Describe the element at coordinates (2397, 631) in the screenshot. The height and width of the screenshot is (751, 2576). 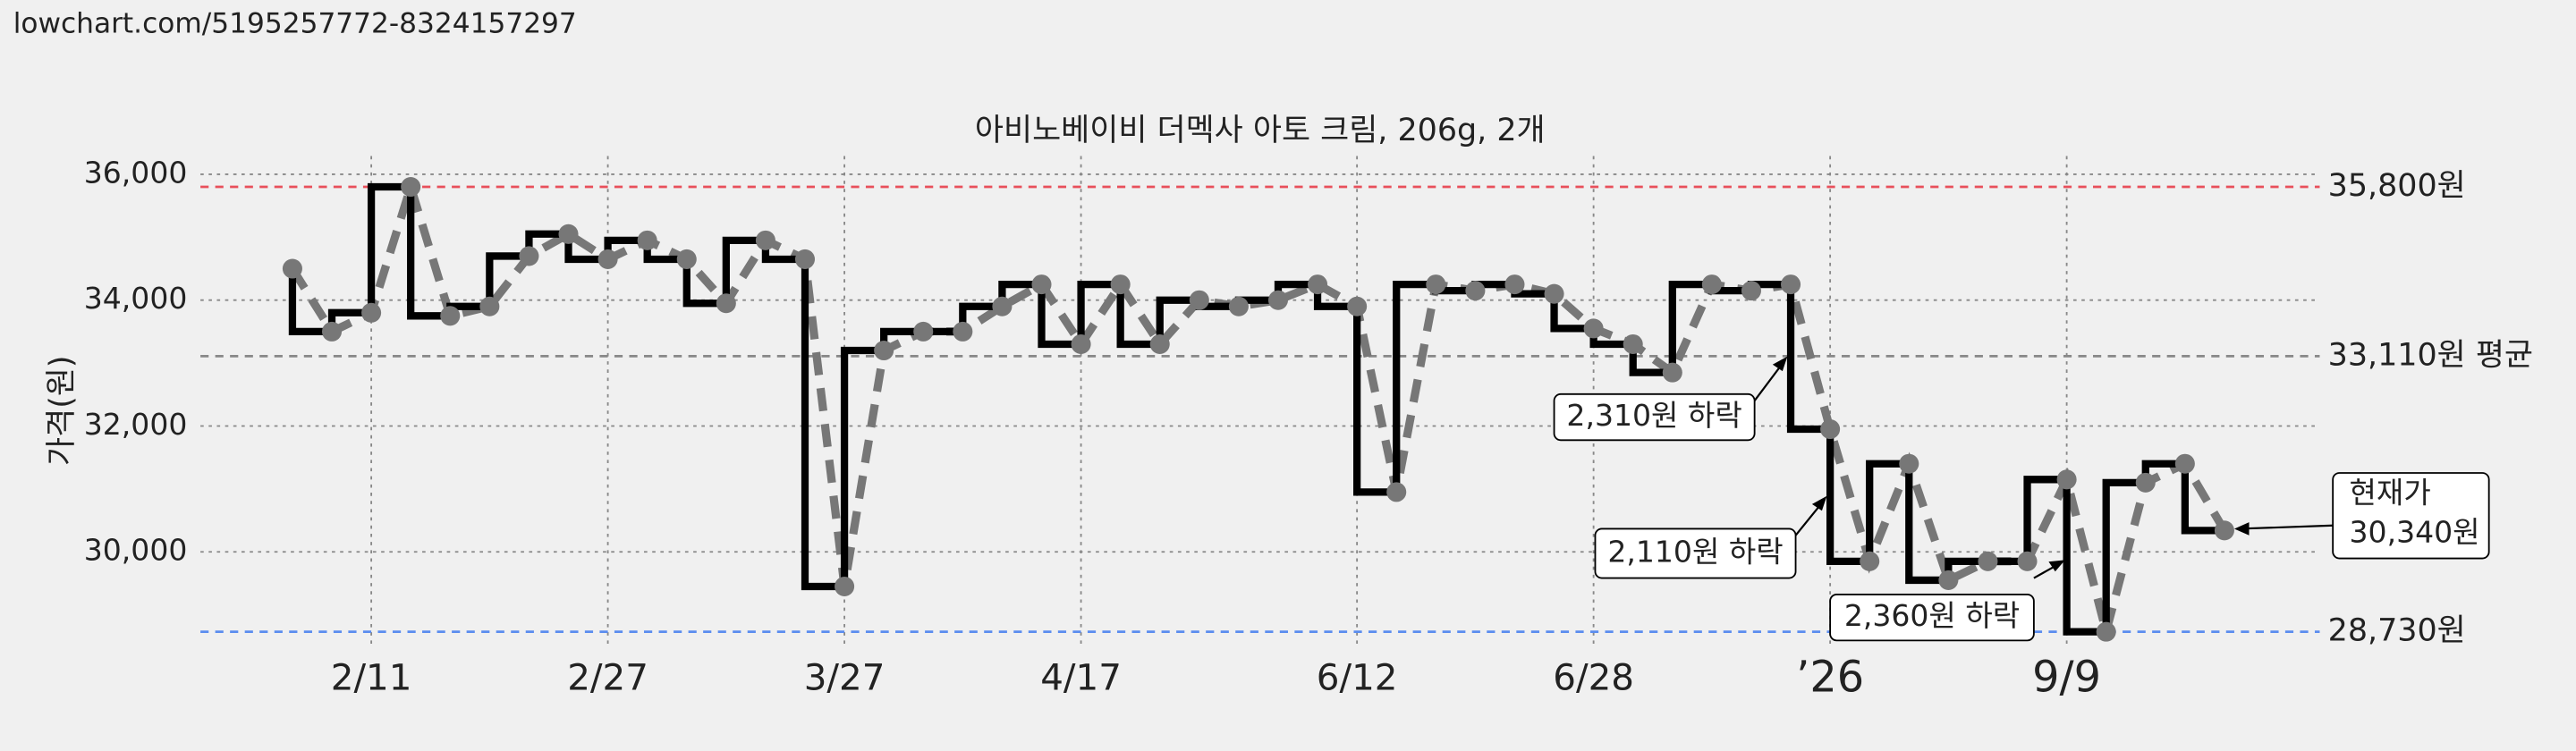
I see `reference-label: 28,730원` at that location.